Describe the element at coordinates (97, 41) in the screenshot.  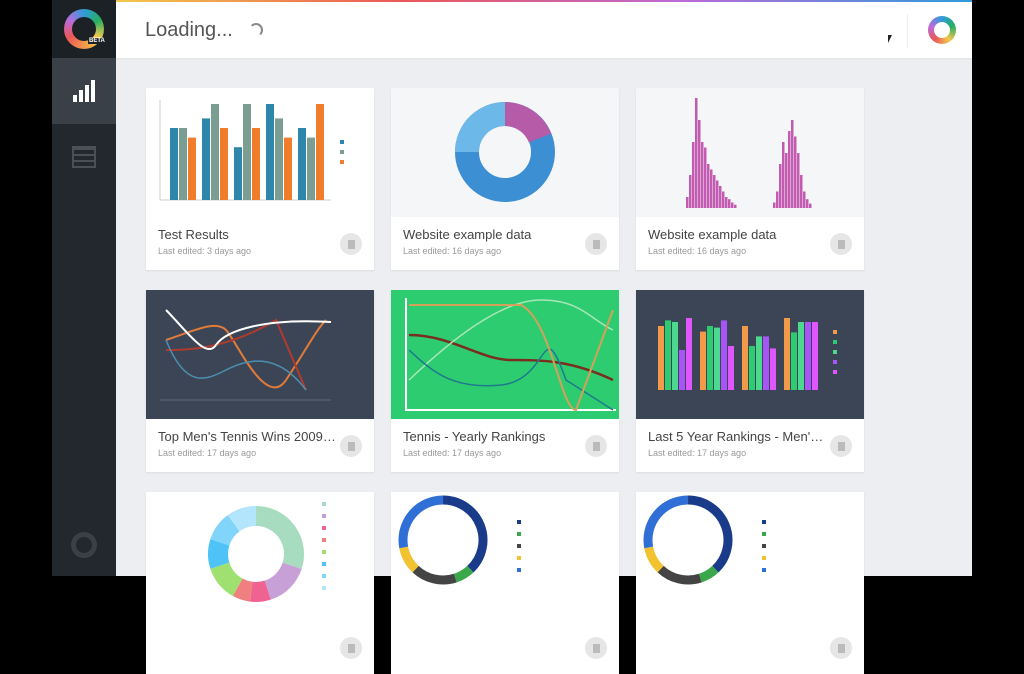
I see `beta-badge: BETA` at that location.